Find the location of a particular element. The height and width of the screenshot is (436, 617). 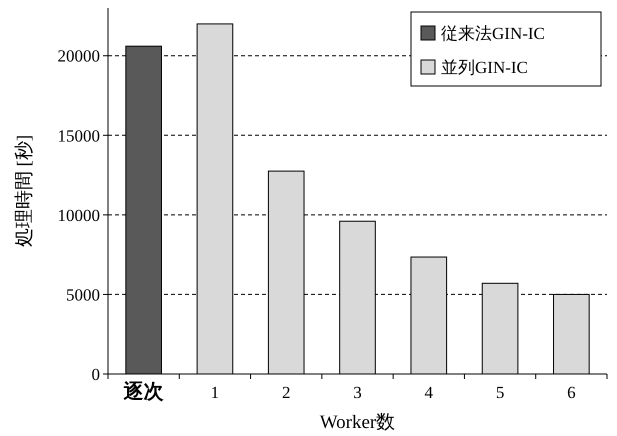

x-tick-label: 1 is located at coordinates (215, 392).